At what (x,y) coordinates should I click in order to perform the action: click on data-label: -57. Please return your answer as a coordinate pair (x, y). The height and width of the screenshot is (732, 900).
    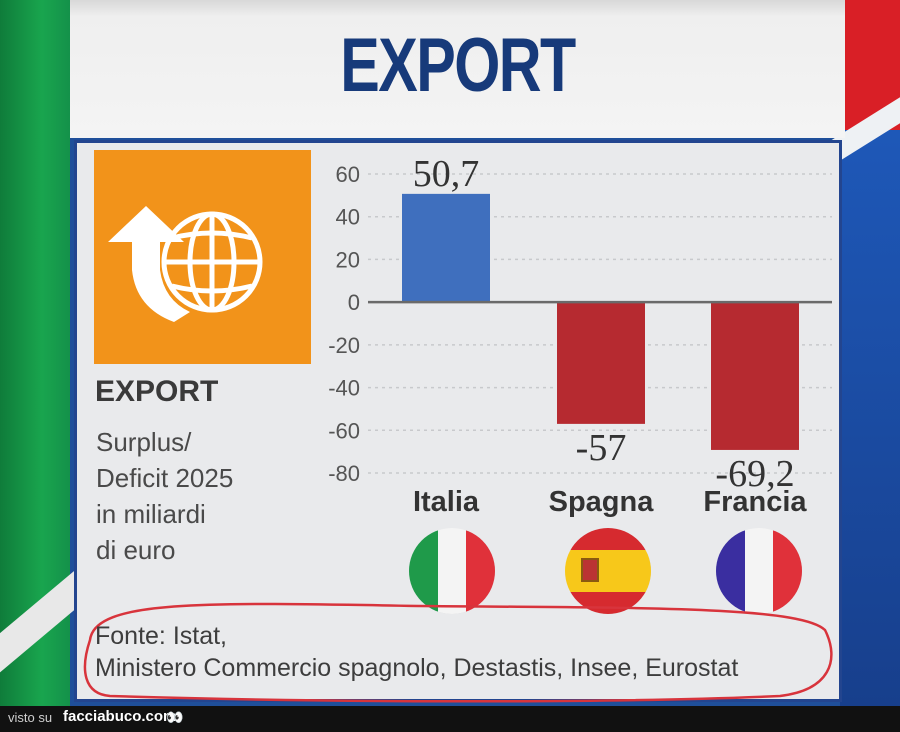
    Looking at the image, I should click on (601, 448).